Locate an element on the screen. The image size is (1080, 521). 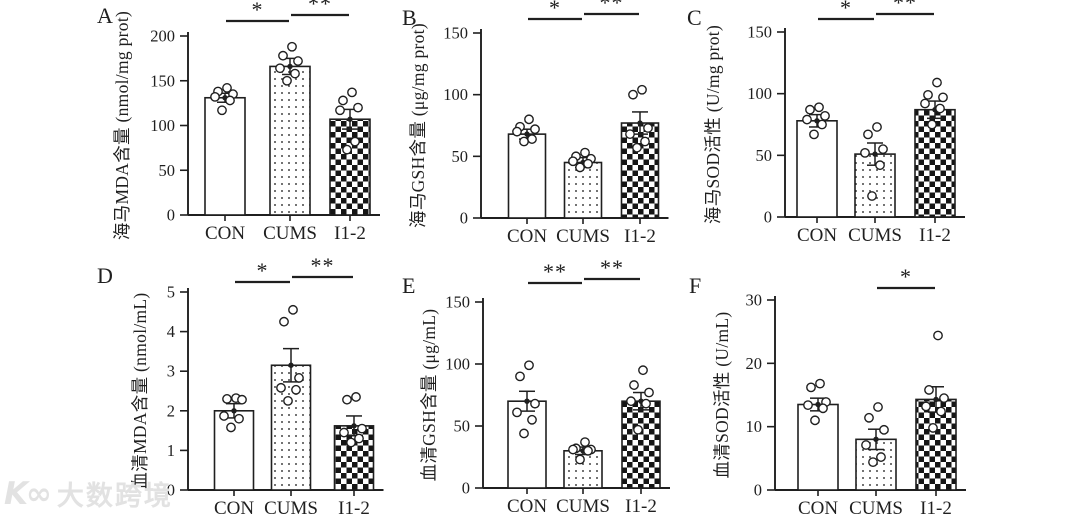
panel-F: 0 10 20 30 血清SOD活性 (U/mL) CON CUMS I1-2 * F is located at coordinates (827, 391).